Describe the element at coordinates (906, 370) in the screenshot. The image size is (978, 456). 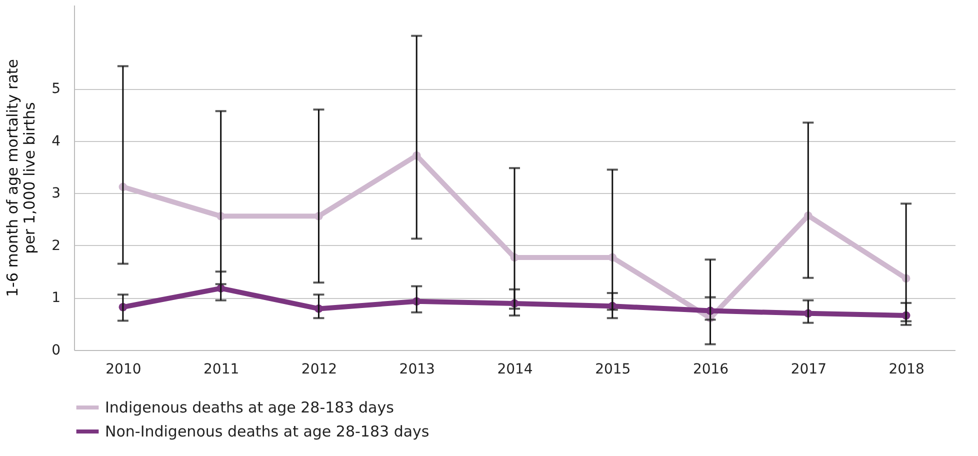
I see `x-tick-label: 2018` at that location.